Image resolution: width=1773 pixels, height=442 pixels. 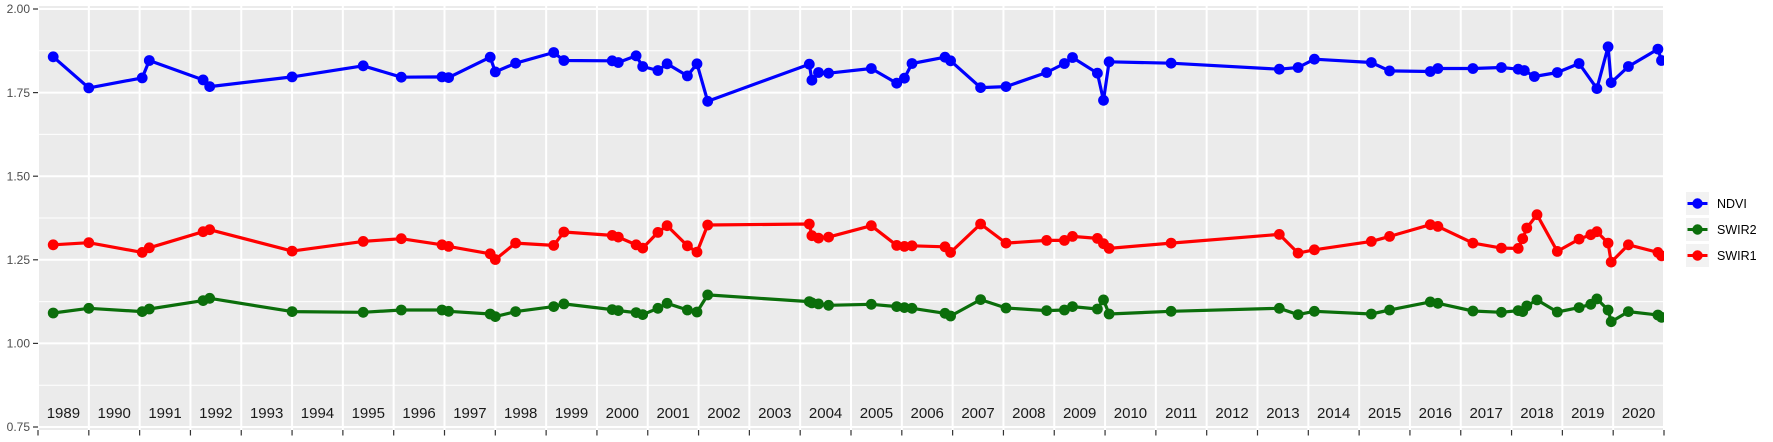 What do you see at coordinates (927, 413) in the screenshot?
I see `x-year-label-2006: 2006` at bounding box center [927, 413].